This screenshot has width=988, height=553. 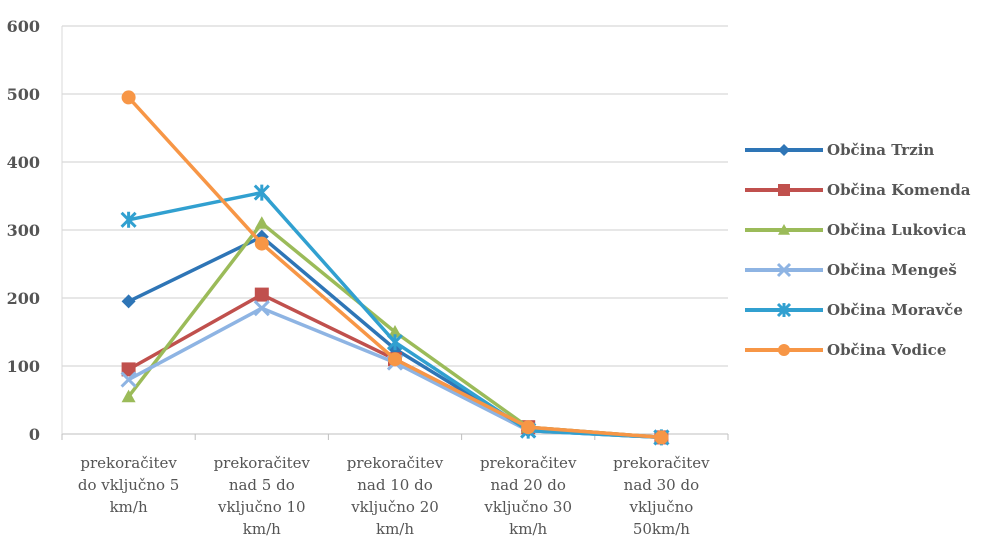 What do you see at coordinates (262, 496) in the screenshot?
I see `x-tick-label: prekoračitev nad 5 do vključno 10 km/h` at bounding box center [262, 496].